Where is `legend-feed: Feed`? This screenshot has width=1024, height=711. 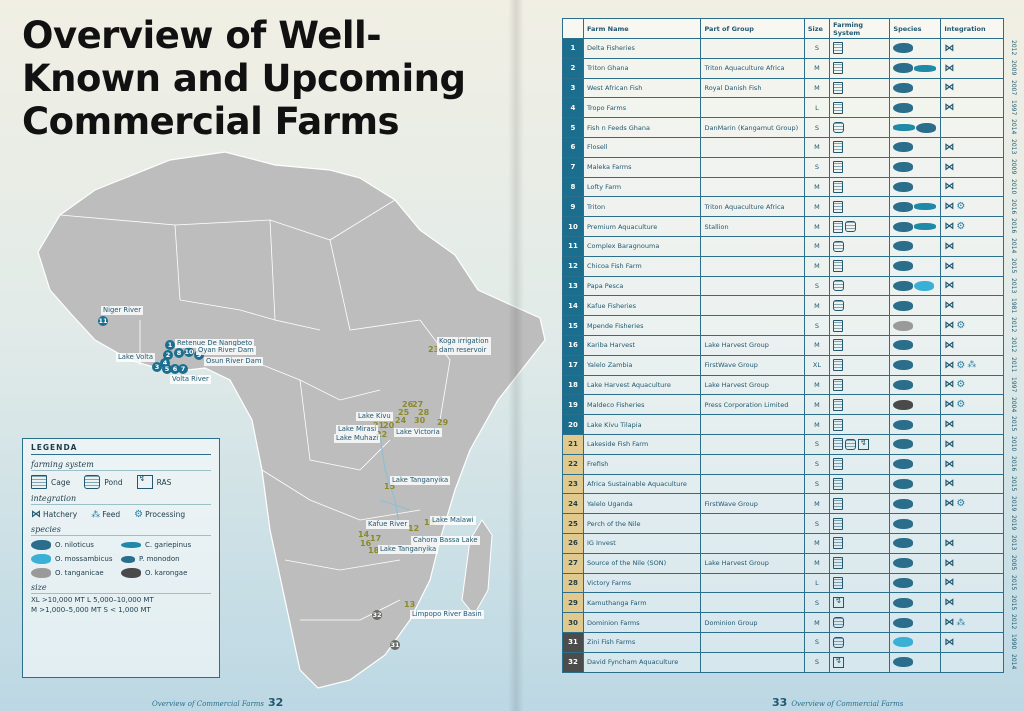
legend-feed: Feed is located at coordinates (111, 514).